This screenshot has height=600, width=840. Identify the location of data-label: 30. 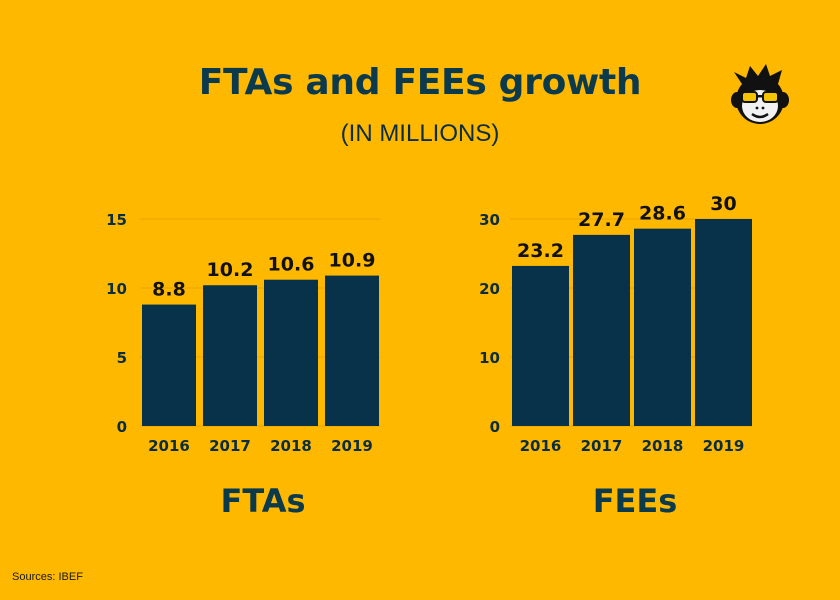
(723, 204).